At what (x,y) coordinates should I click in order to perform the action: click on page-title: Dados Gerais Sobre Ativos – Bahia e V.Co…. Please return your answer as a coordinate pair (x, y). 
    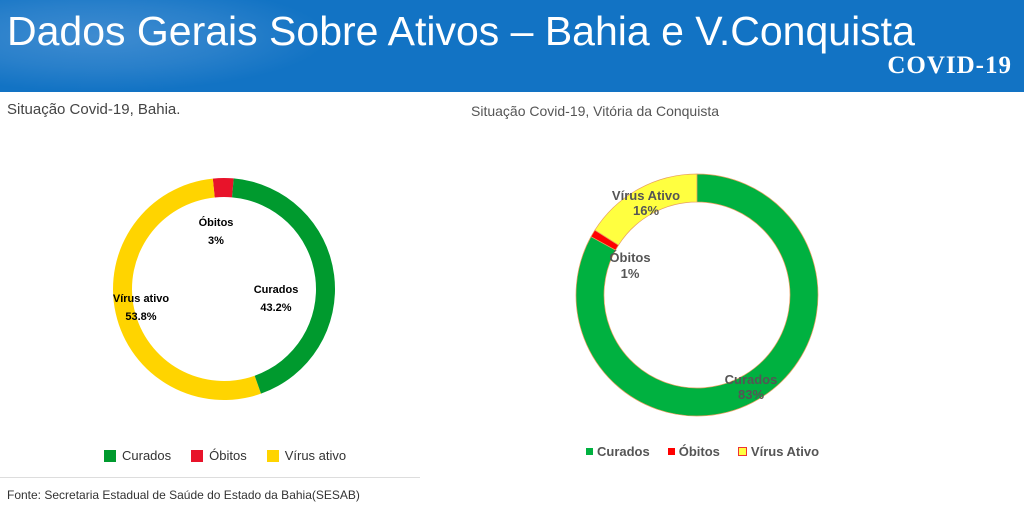
    Looking at the image, I should click on (461, 31).